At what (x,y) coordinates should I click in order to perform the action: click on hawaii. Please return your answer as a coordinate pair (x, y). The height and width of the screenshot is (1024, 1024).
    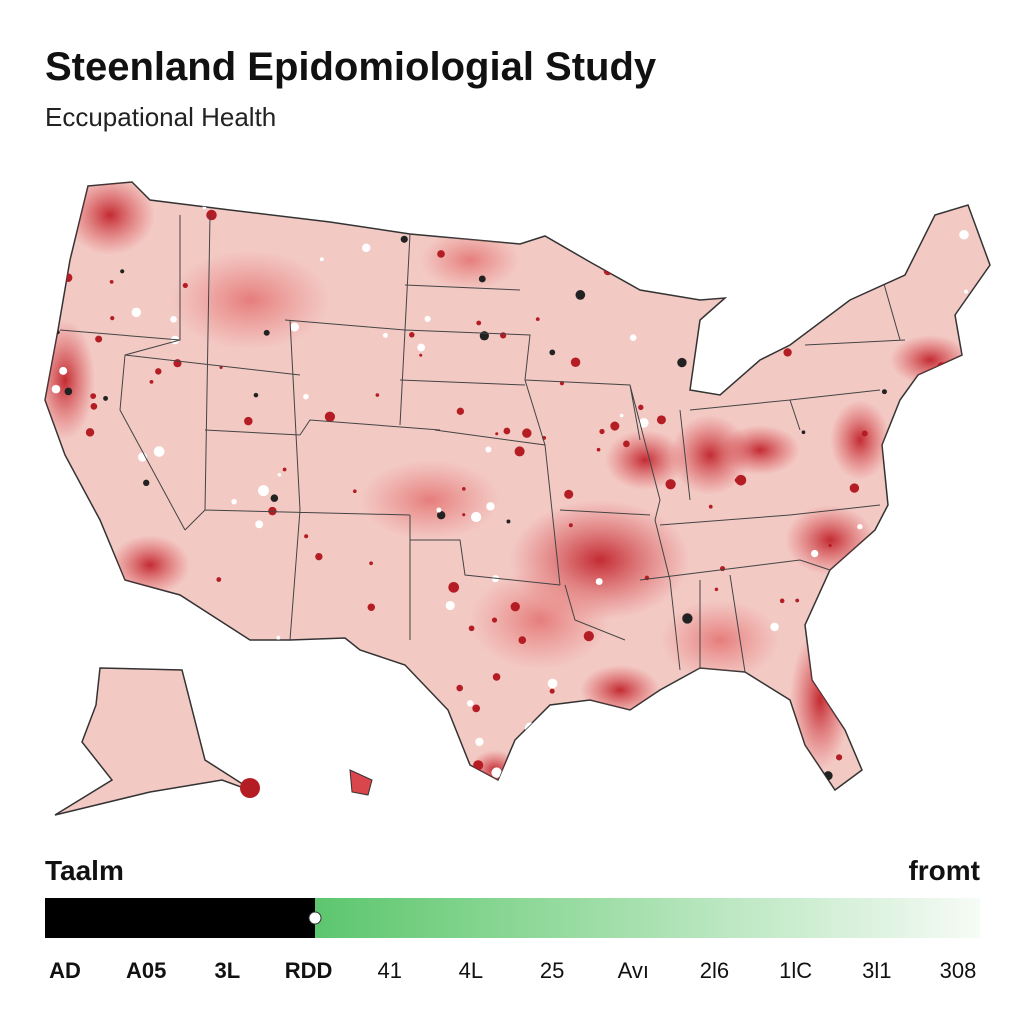
    Looking at the image, I should click on (361, 782).